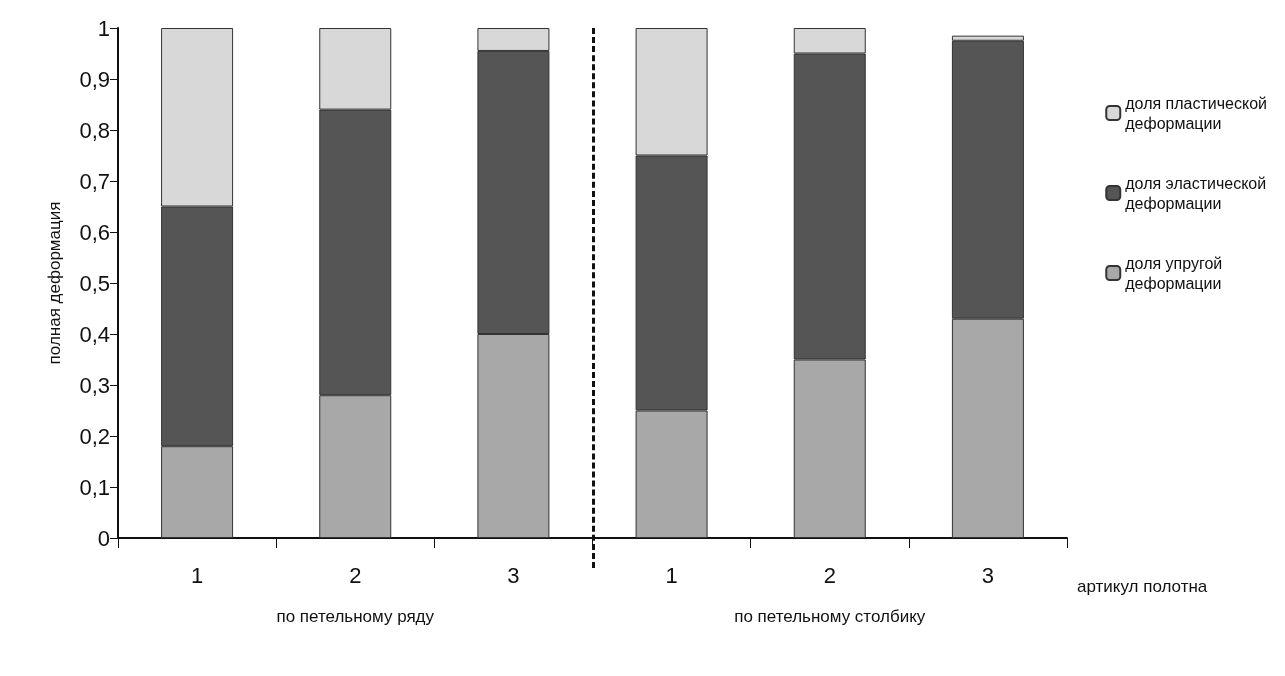 The image size is (1285, 676). What do you see at coordinates (54, 283) in the screenshot?
I see `y-axis-title: полная деформация` at bounding box center [54, 283].